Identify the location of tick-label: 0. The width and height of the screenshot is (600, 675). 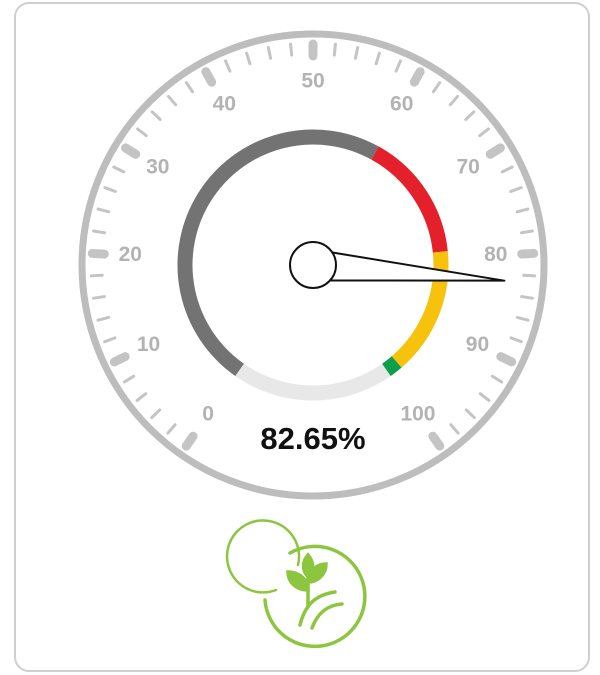
(208, 413).